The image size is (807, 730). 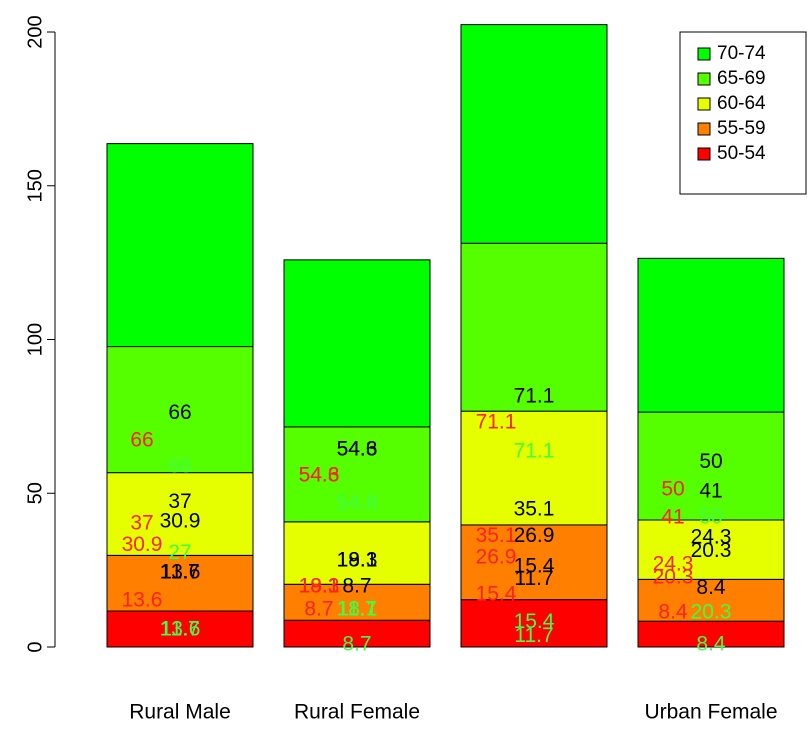 I want to click on x-tick-label: Urban Female, so click(x=710, y=712).